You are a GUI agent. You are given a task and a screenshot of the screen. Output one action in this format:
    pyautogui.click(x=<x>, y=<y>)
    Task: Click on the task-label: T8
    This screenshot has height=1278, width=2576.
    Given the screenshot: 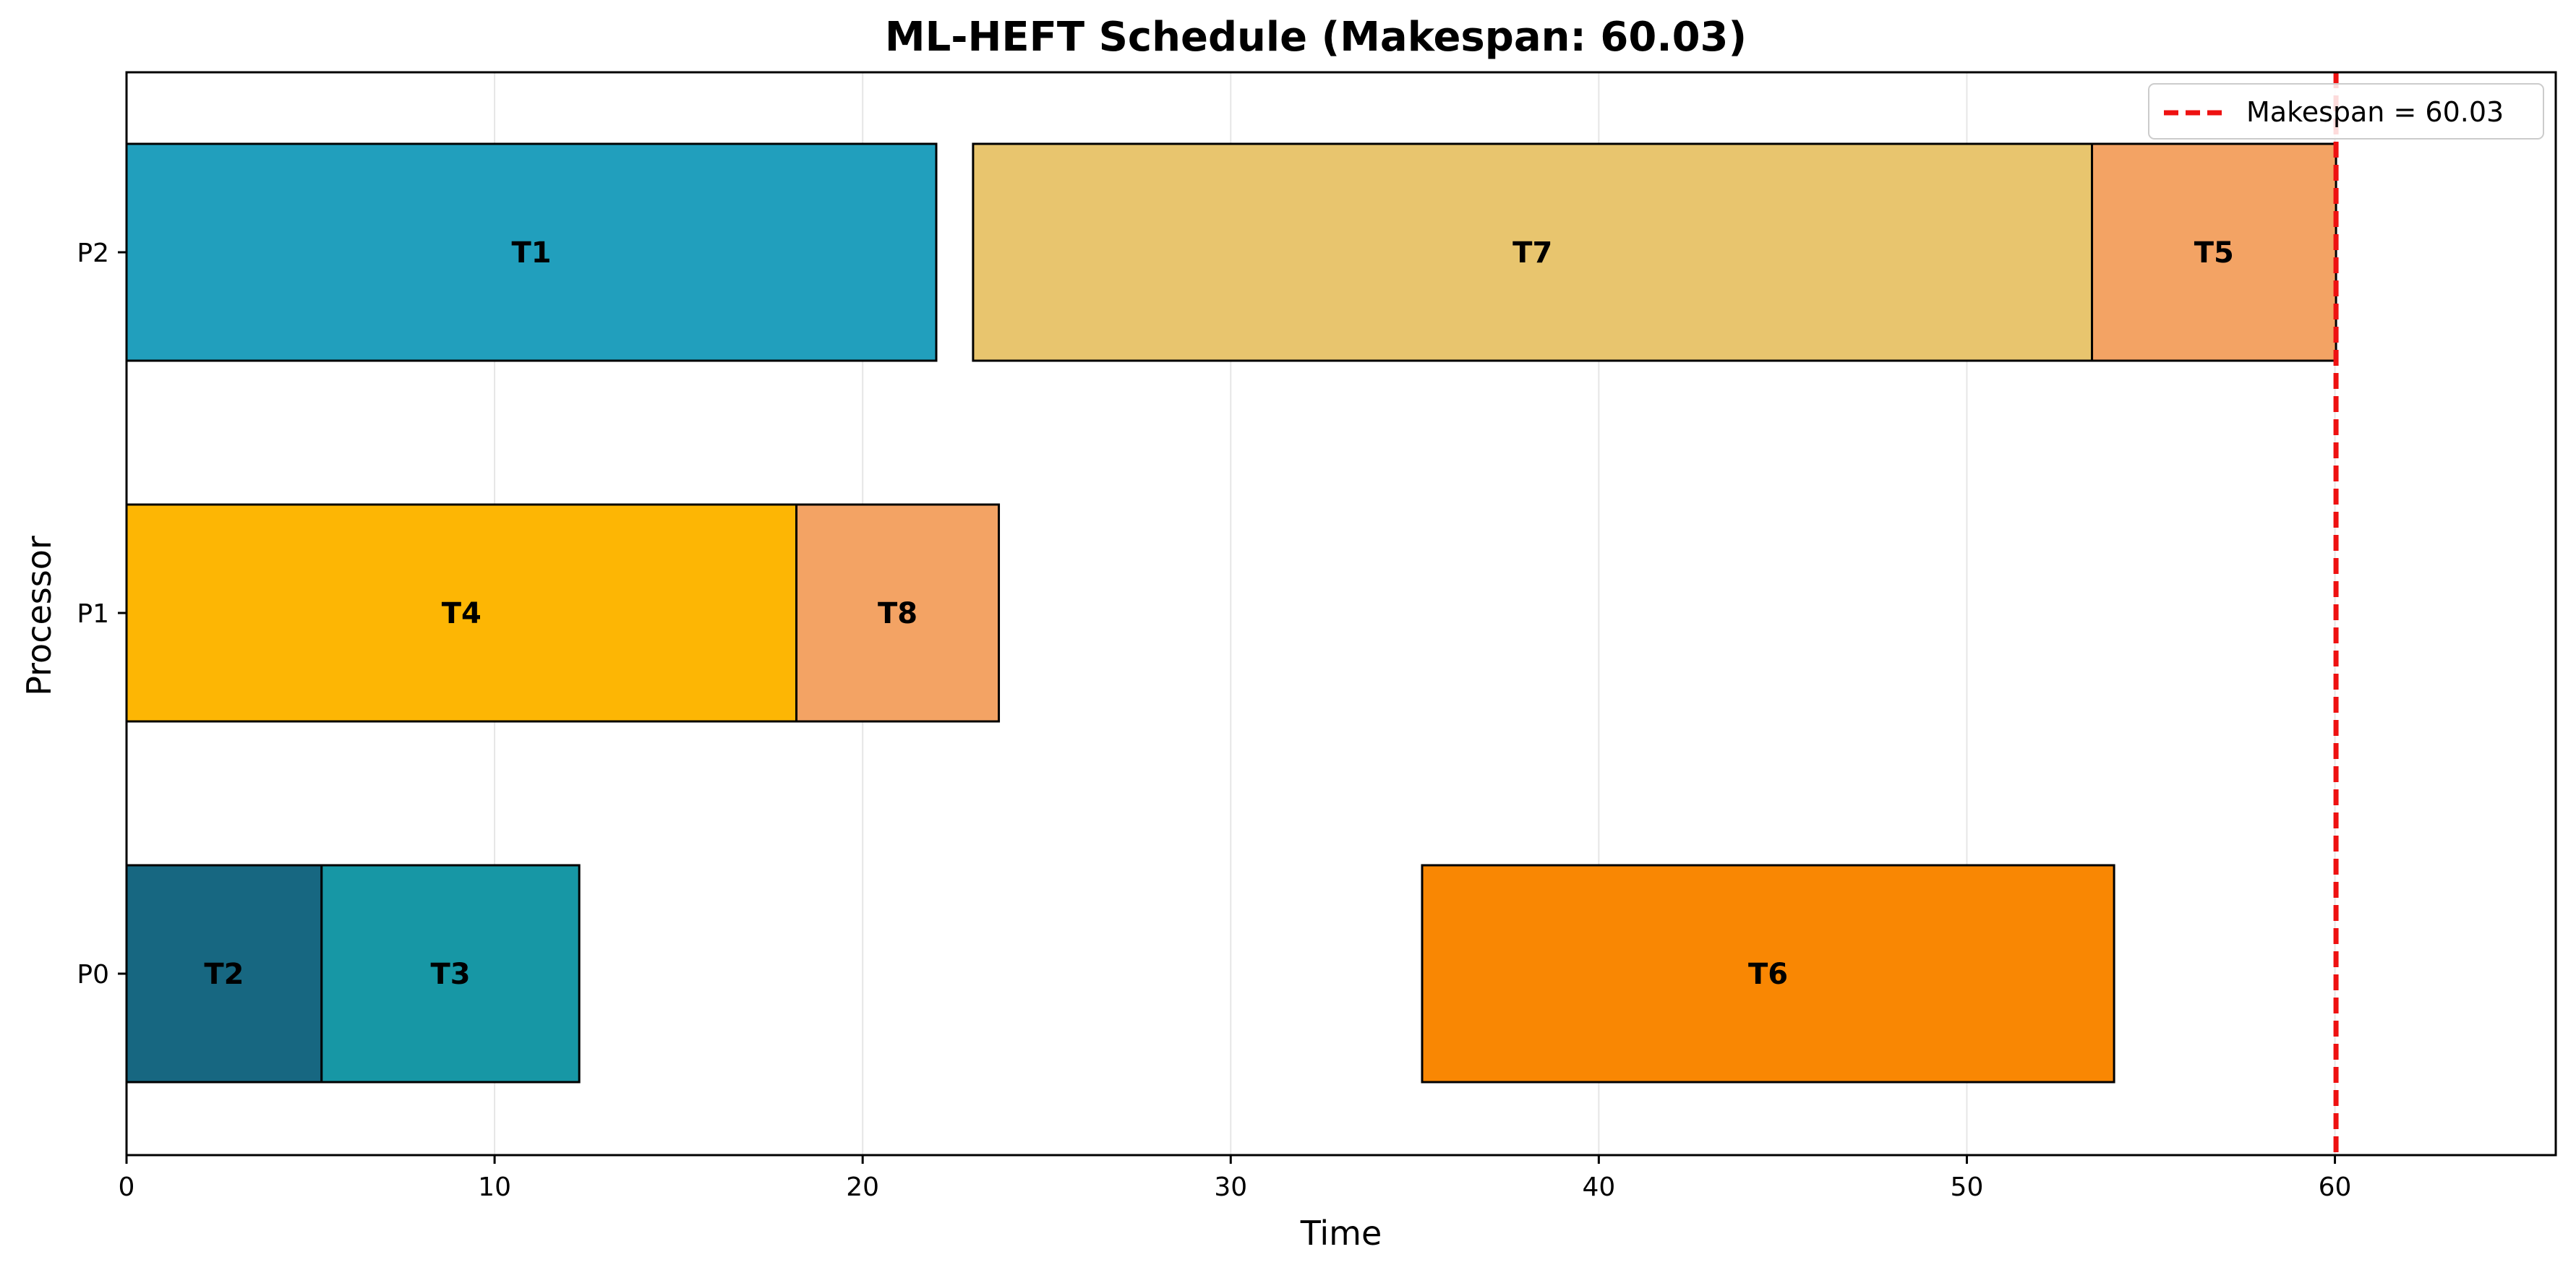 What is the action you would take?
    pyautogui.click(x=897, y=613)
    